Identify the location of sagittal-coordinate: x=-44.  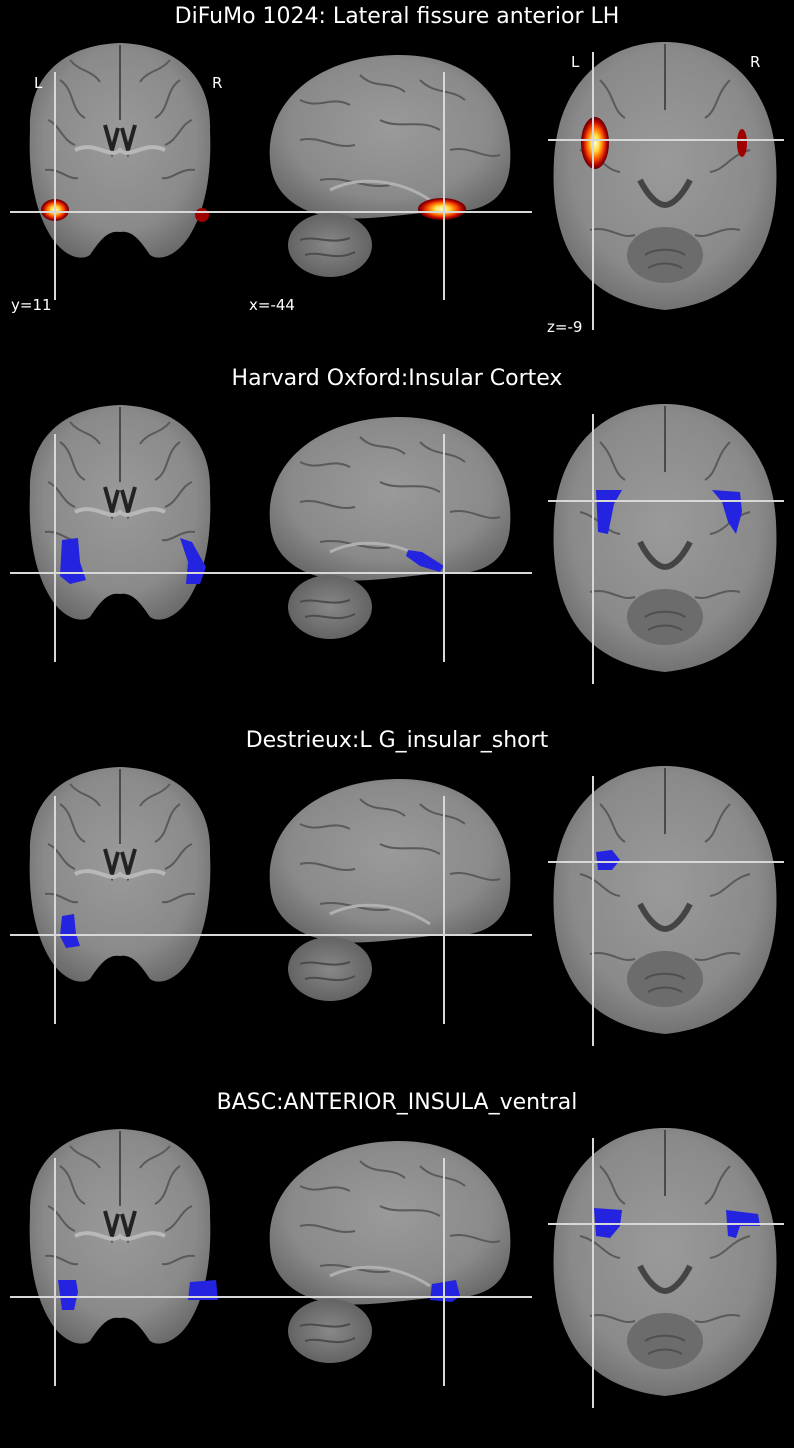
(272, 305).